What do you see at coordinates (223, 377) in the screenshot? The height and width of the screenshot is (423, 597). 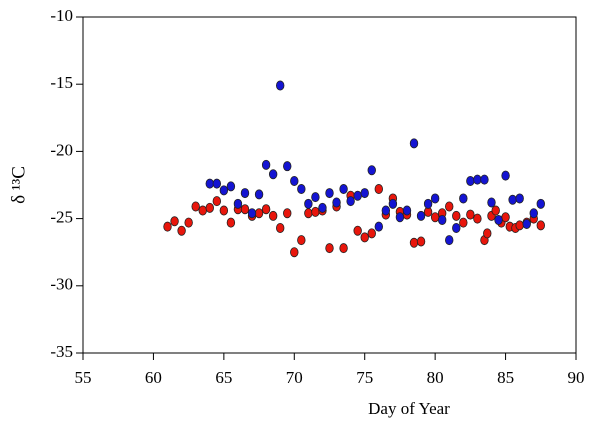 I see `x-tick-label: 65` at bounding box center [223, 377].